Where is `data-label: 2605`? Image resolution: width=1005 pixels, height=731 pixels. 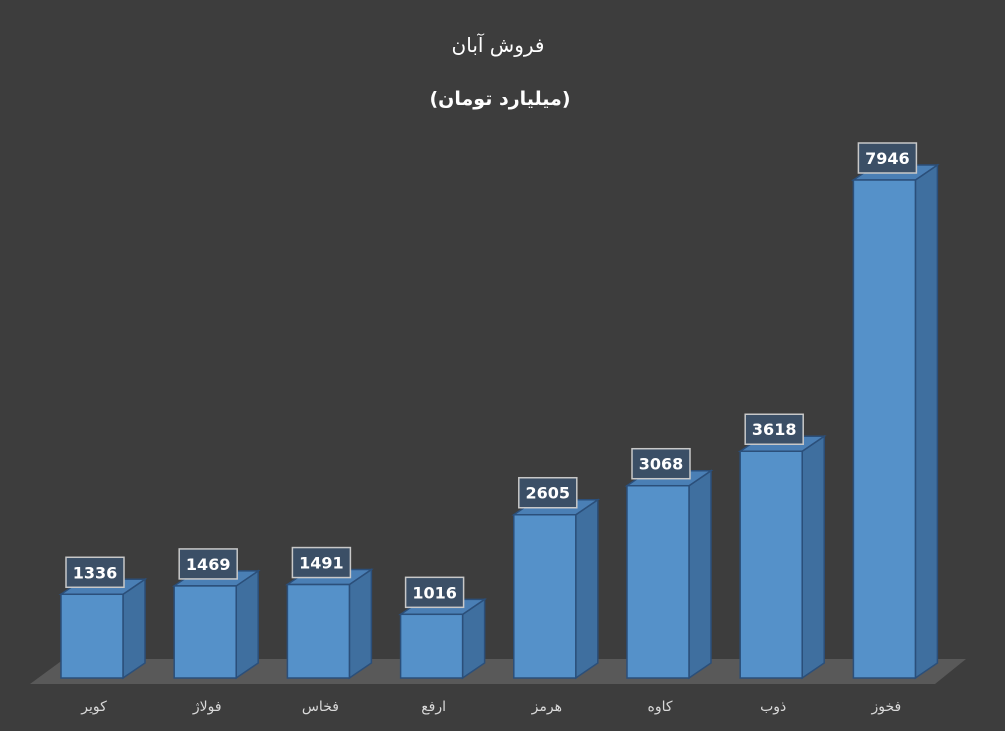 data-label: 2605 is located at coordinates (548, 493).